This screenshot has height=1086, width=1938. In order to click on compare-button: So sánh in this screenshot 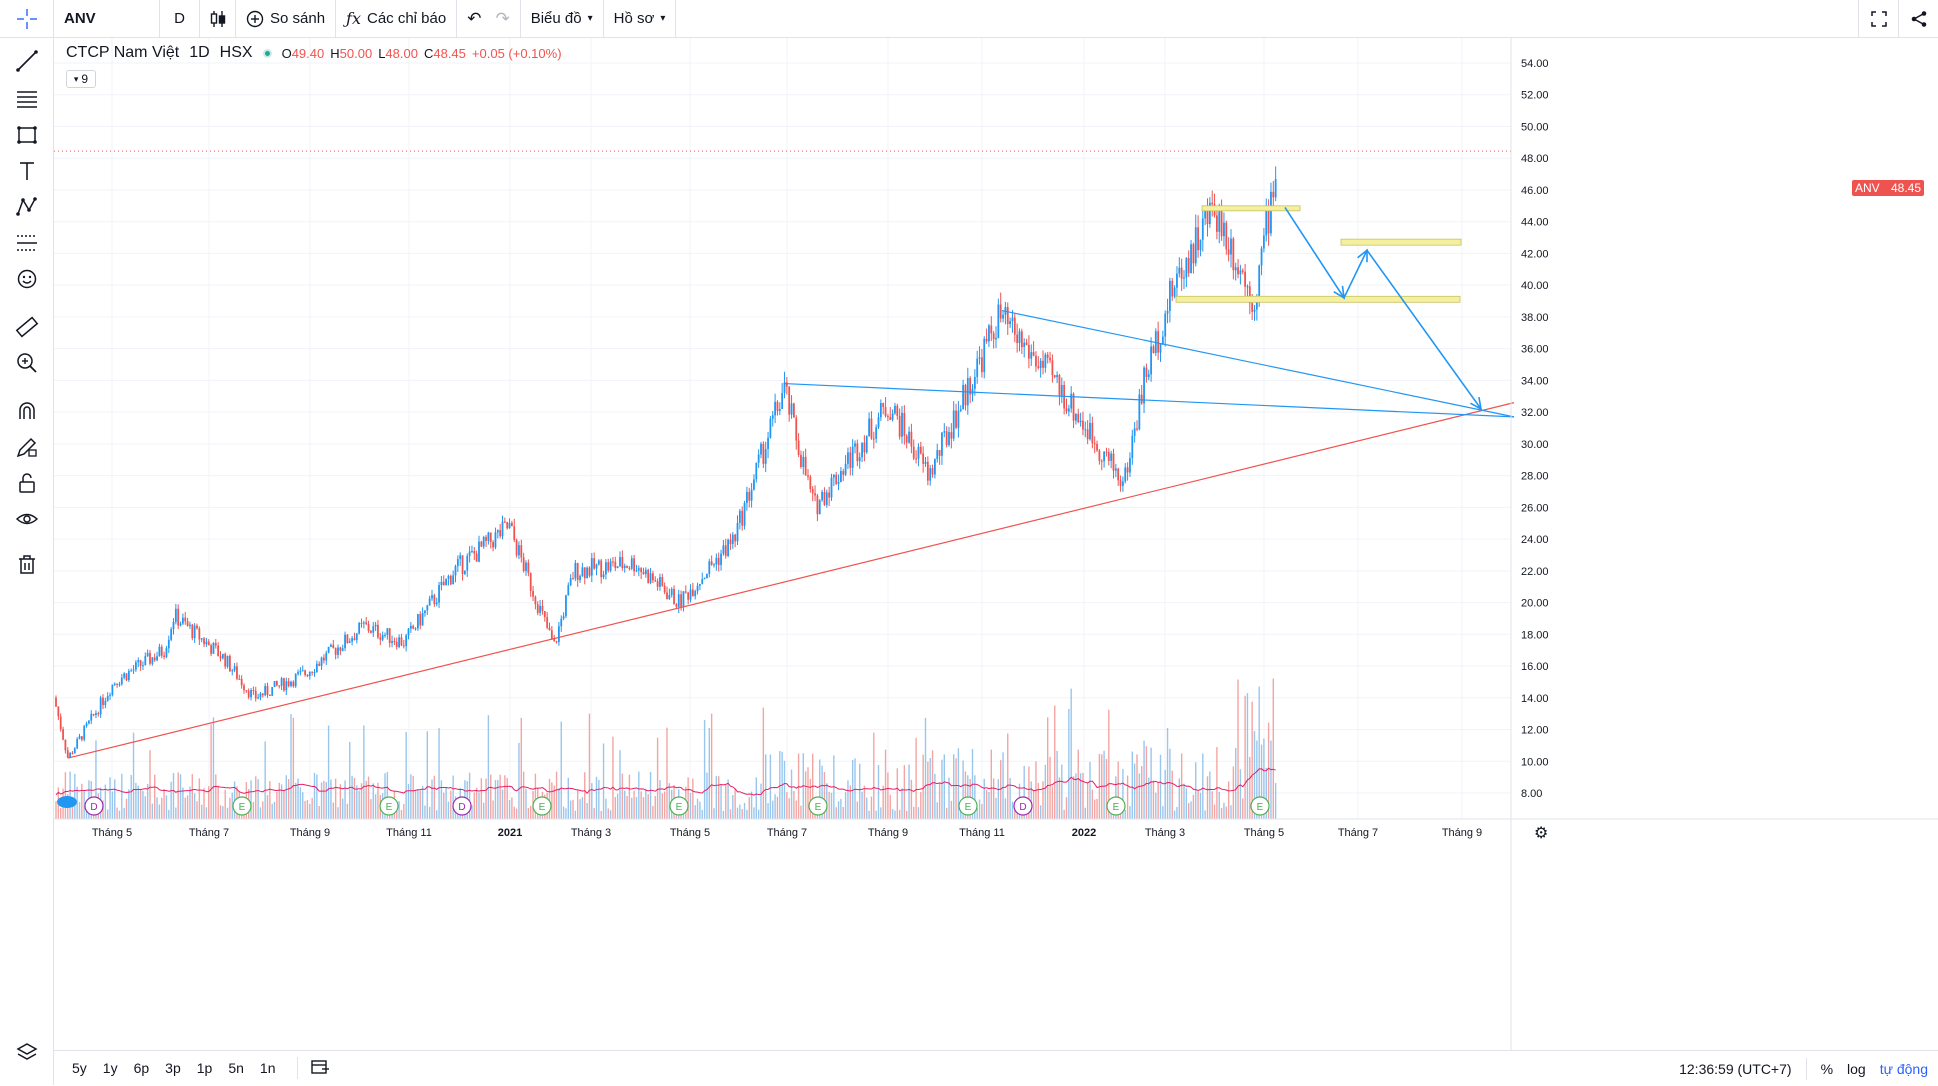, I will do `click(286, 19)`.